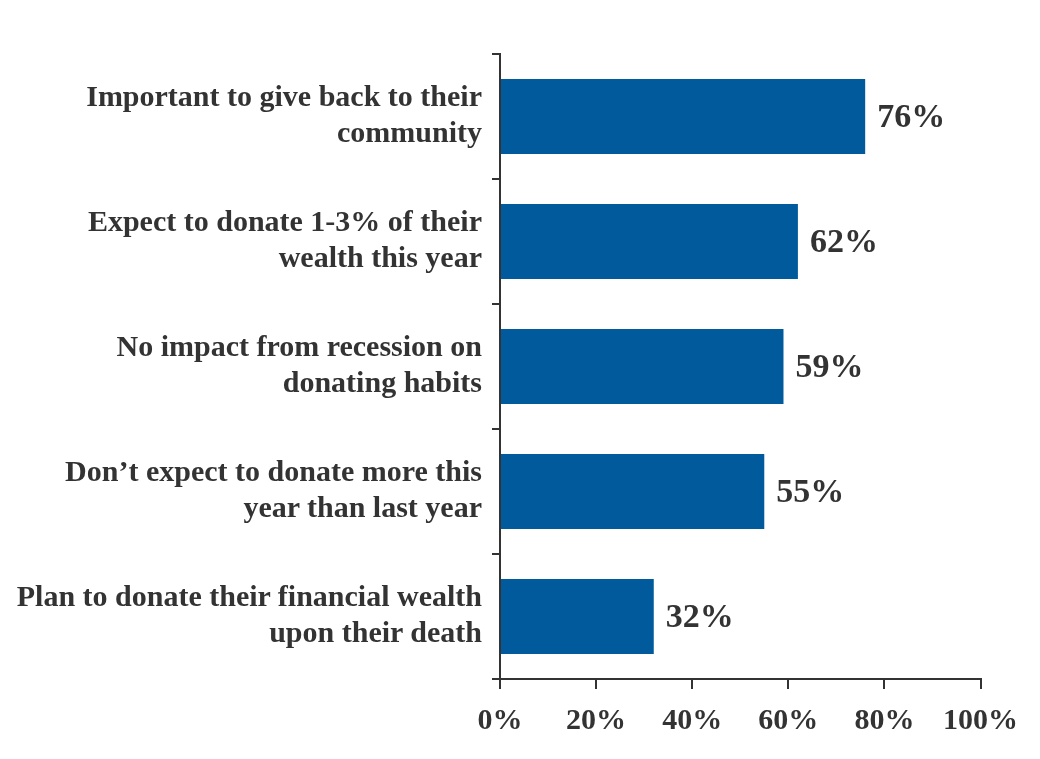  I want to click on data-label: 59%, so click(829, 366).